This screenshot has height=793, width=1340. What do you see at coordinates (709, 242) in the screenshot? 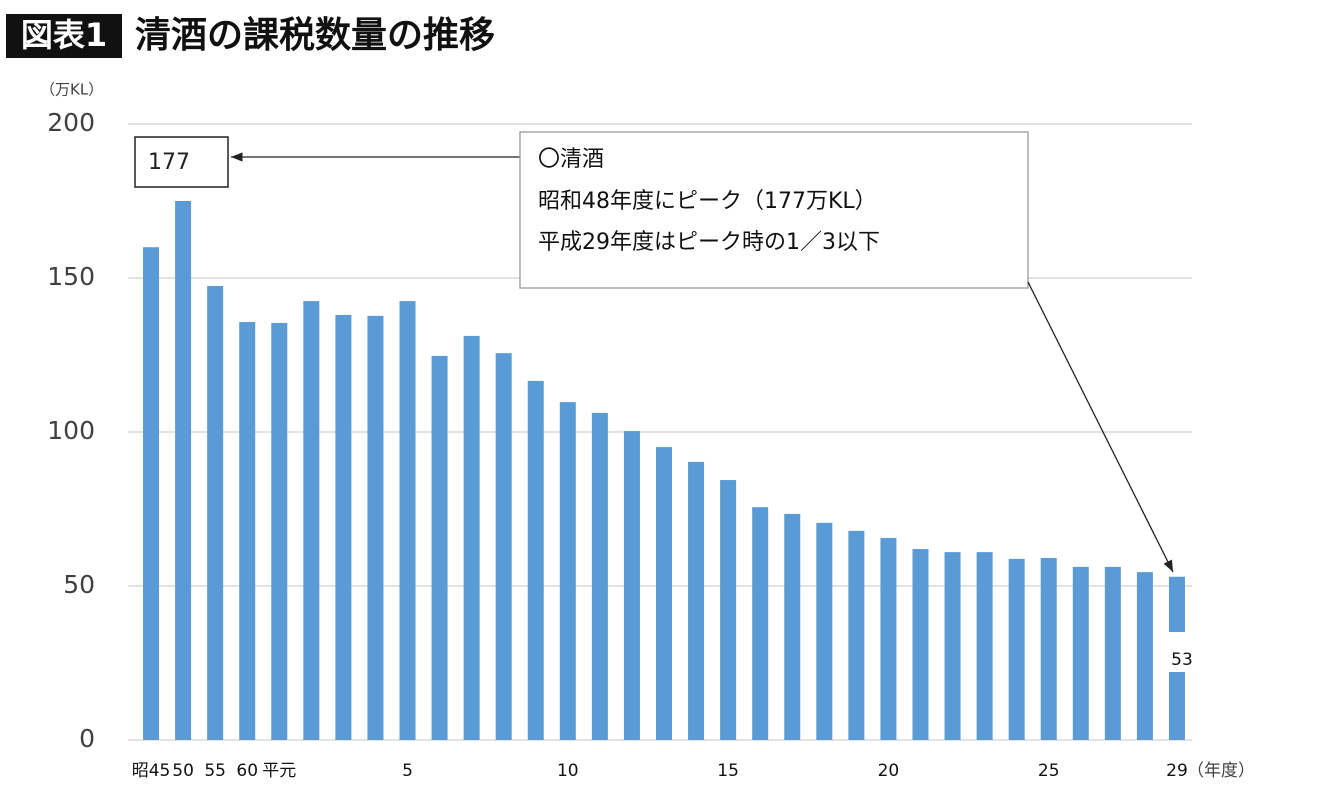
I see `callout-line: 平成29年度はピーク時の1／3以下` at bounding box center [709, 242].